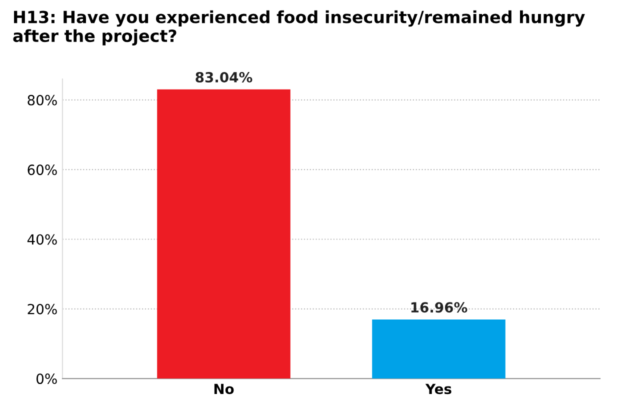 Image resolution: width=625 pixels, height=416 pixels. What do you see at coordinates (439, 307) in the screenshot?
I see `data-label: 16.96%` at bounding box center [439, 307].